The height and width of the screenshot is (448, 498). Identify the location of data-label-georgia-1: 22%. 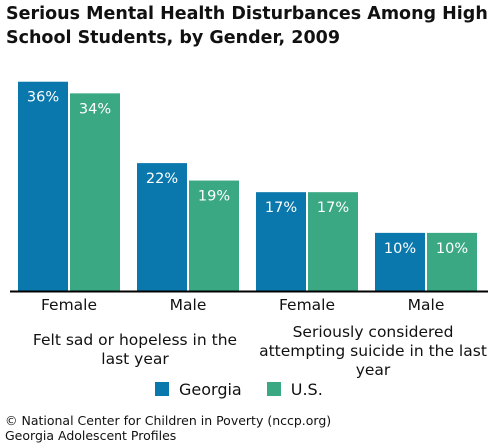
(162, 179).